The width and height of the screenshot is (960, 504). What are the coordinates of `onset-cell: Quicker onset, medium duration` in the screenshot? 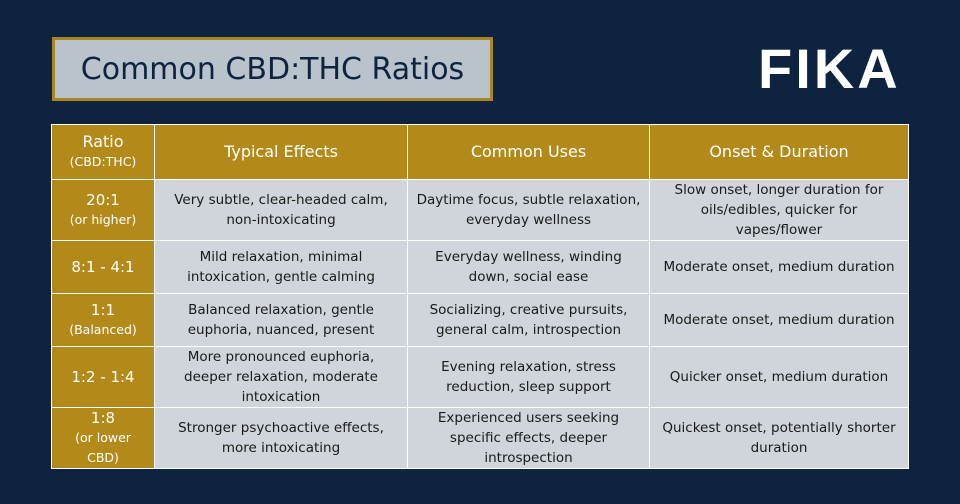 It's located at (779, 377).